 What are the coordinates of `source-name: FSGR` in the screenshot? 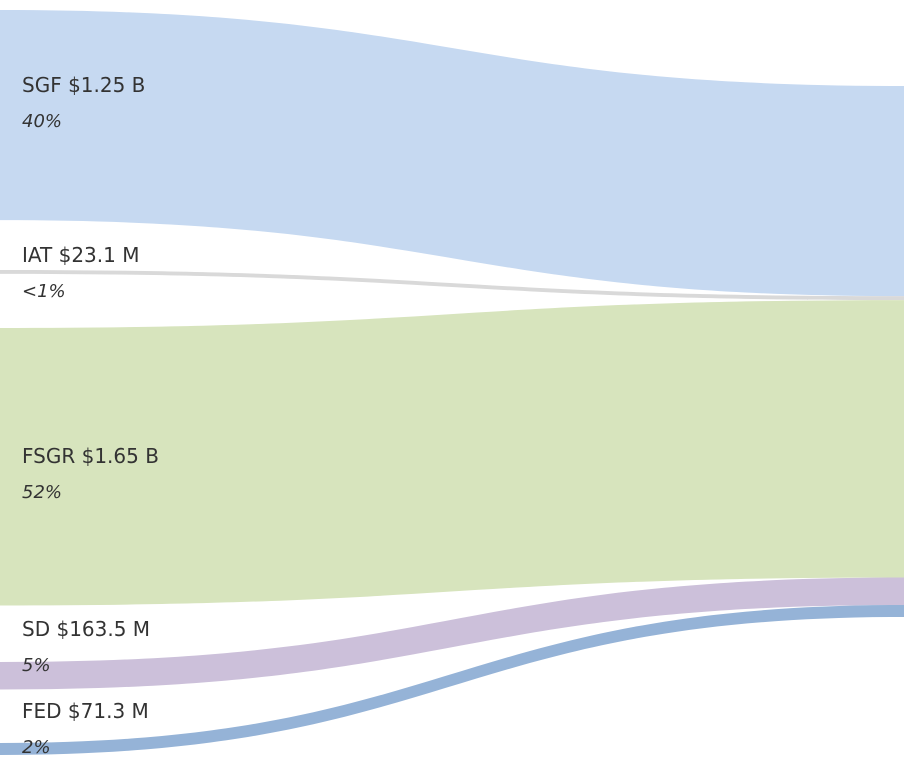 It's located at (48, 456).